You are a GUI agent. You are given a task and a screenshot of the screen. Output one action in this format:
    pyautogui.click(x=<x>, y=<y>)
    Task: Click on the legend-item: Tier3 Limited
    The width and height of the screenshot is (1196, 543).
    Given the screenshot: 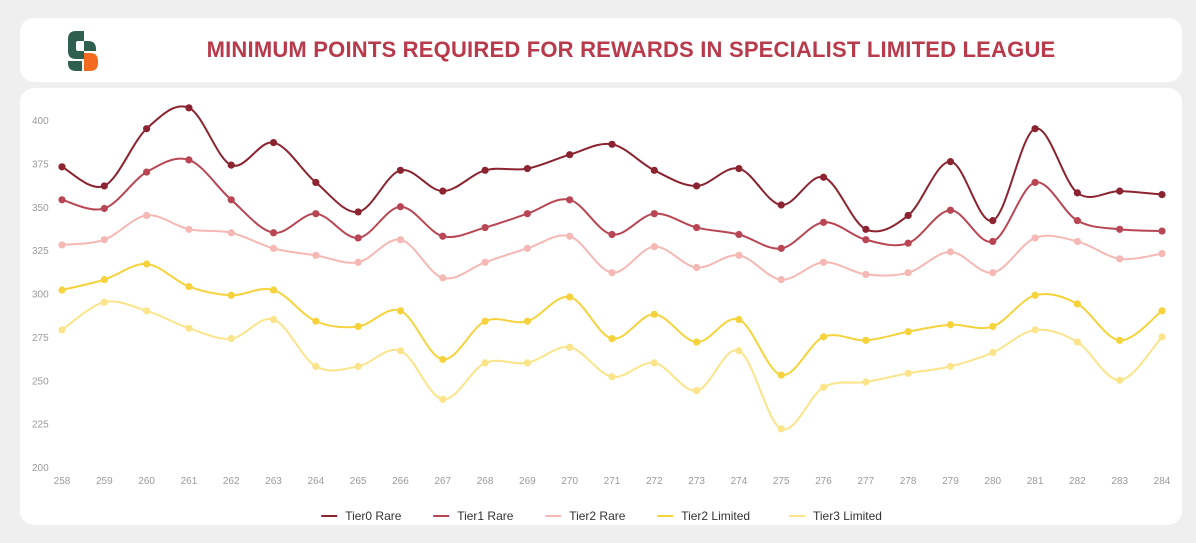 What is the action you would take?
    pyautogui.click(x=835, y=516)
    